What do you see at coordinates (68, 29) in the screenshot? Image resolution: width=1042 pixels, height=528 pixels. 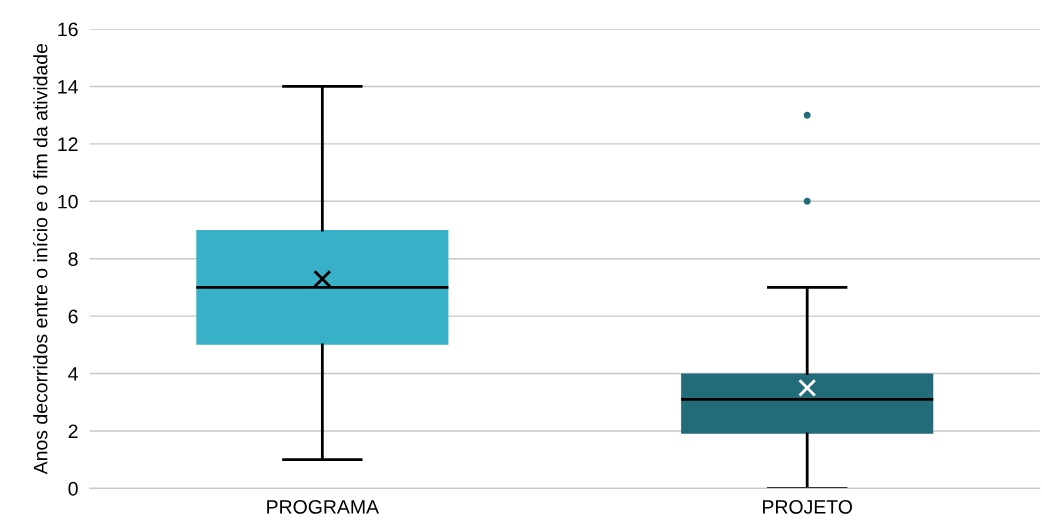 I see `y-tick-label: 16` at bounding box center [68, 29].